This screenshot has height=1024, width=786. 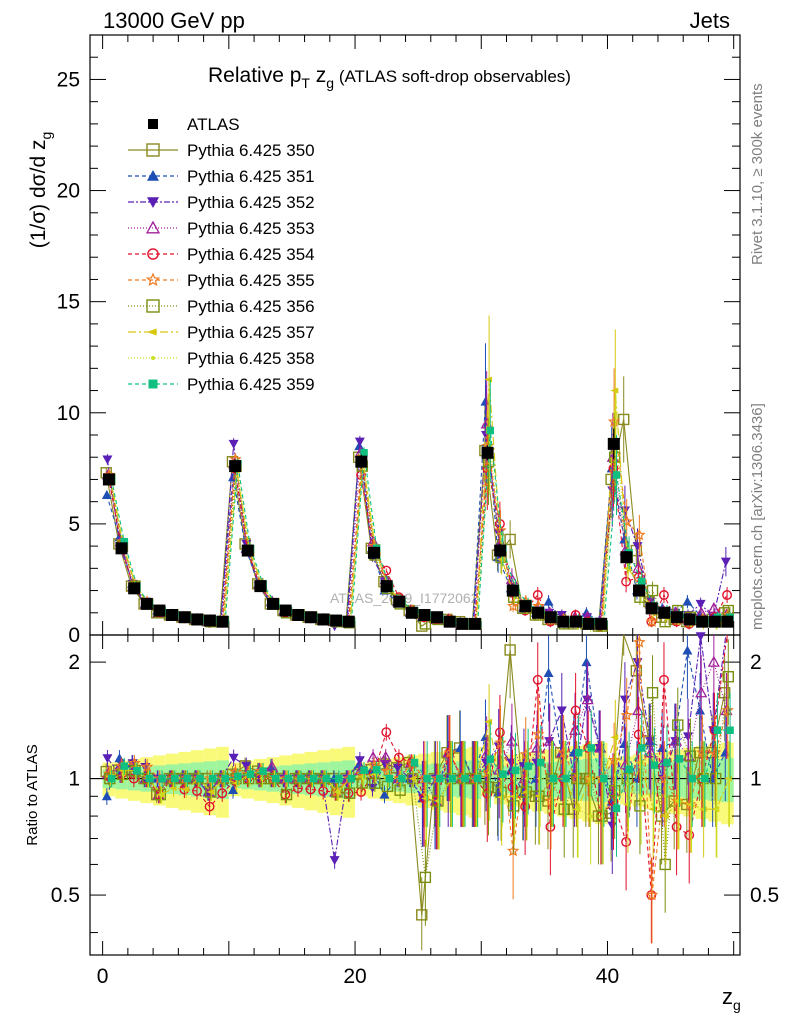 What do you see at coordinates (251, 176) in the screenshot?
I see `legend-label: Pythia 6.425 351` at bounding box center [251, 176].